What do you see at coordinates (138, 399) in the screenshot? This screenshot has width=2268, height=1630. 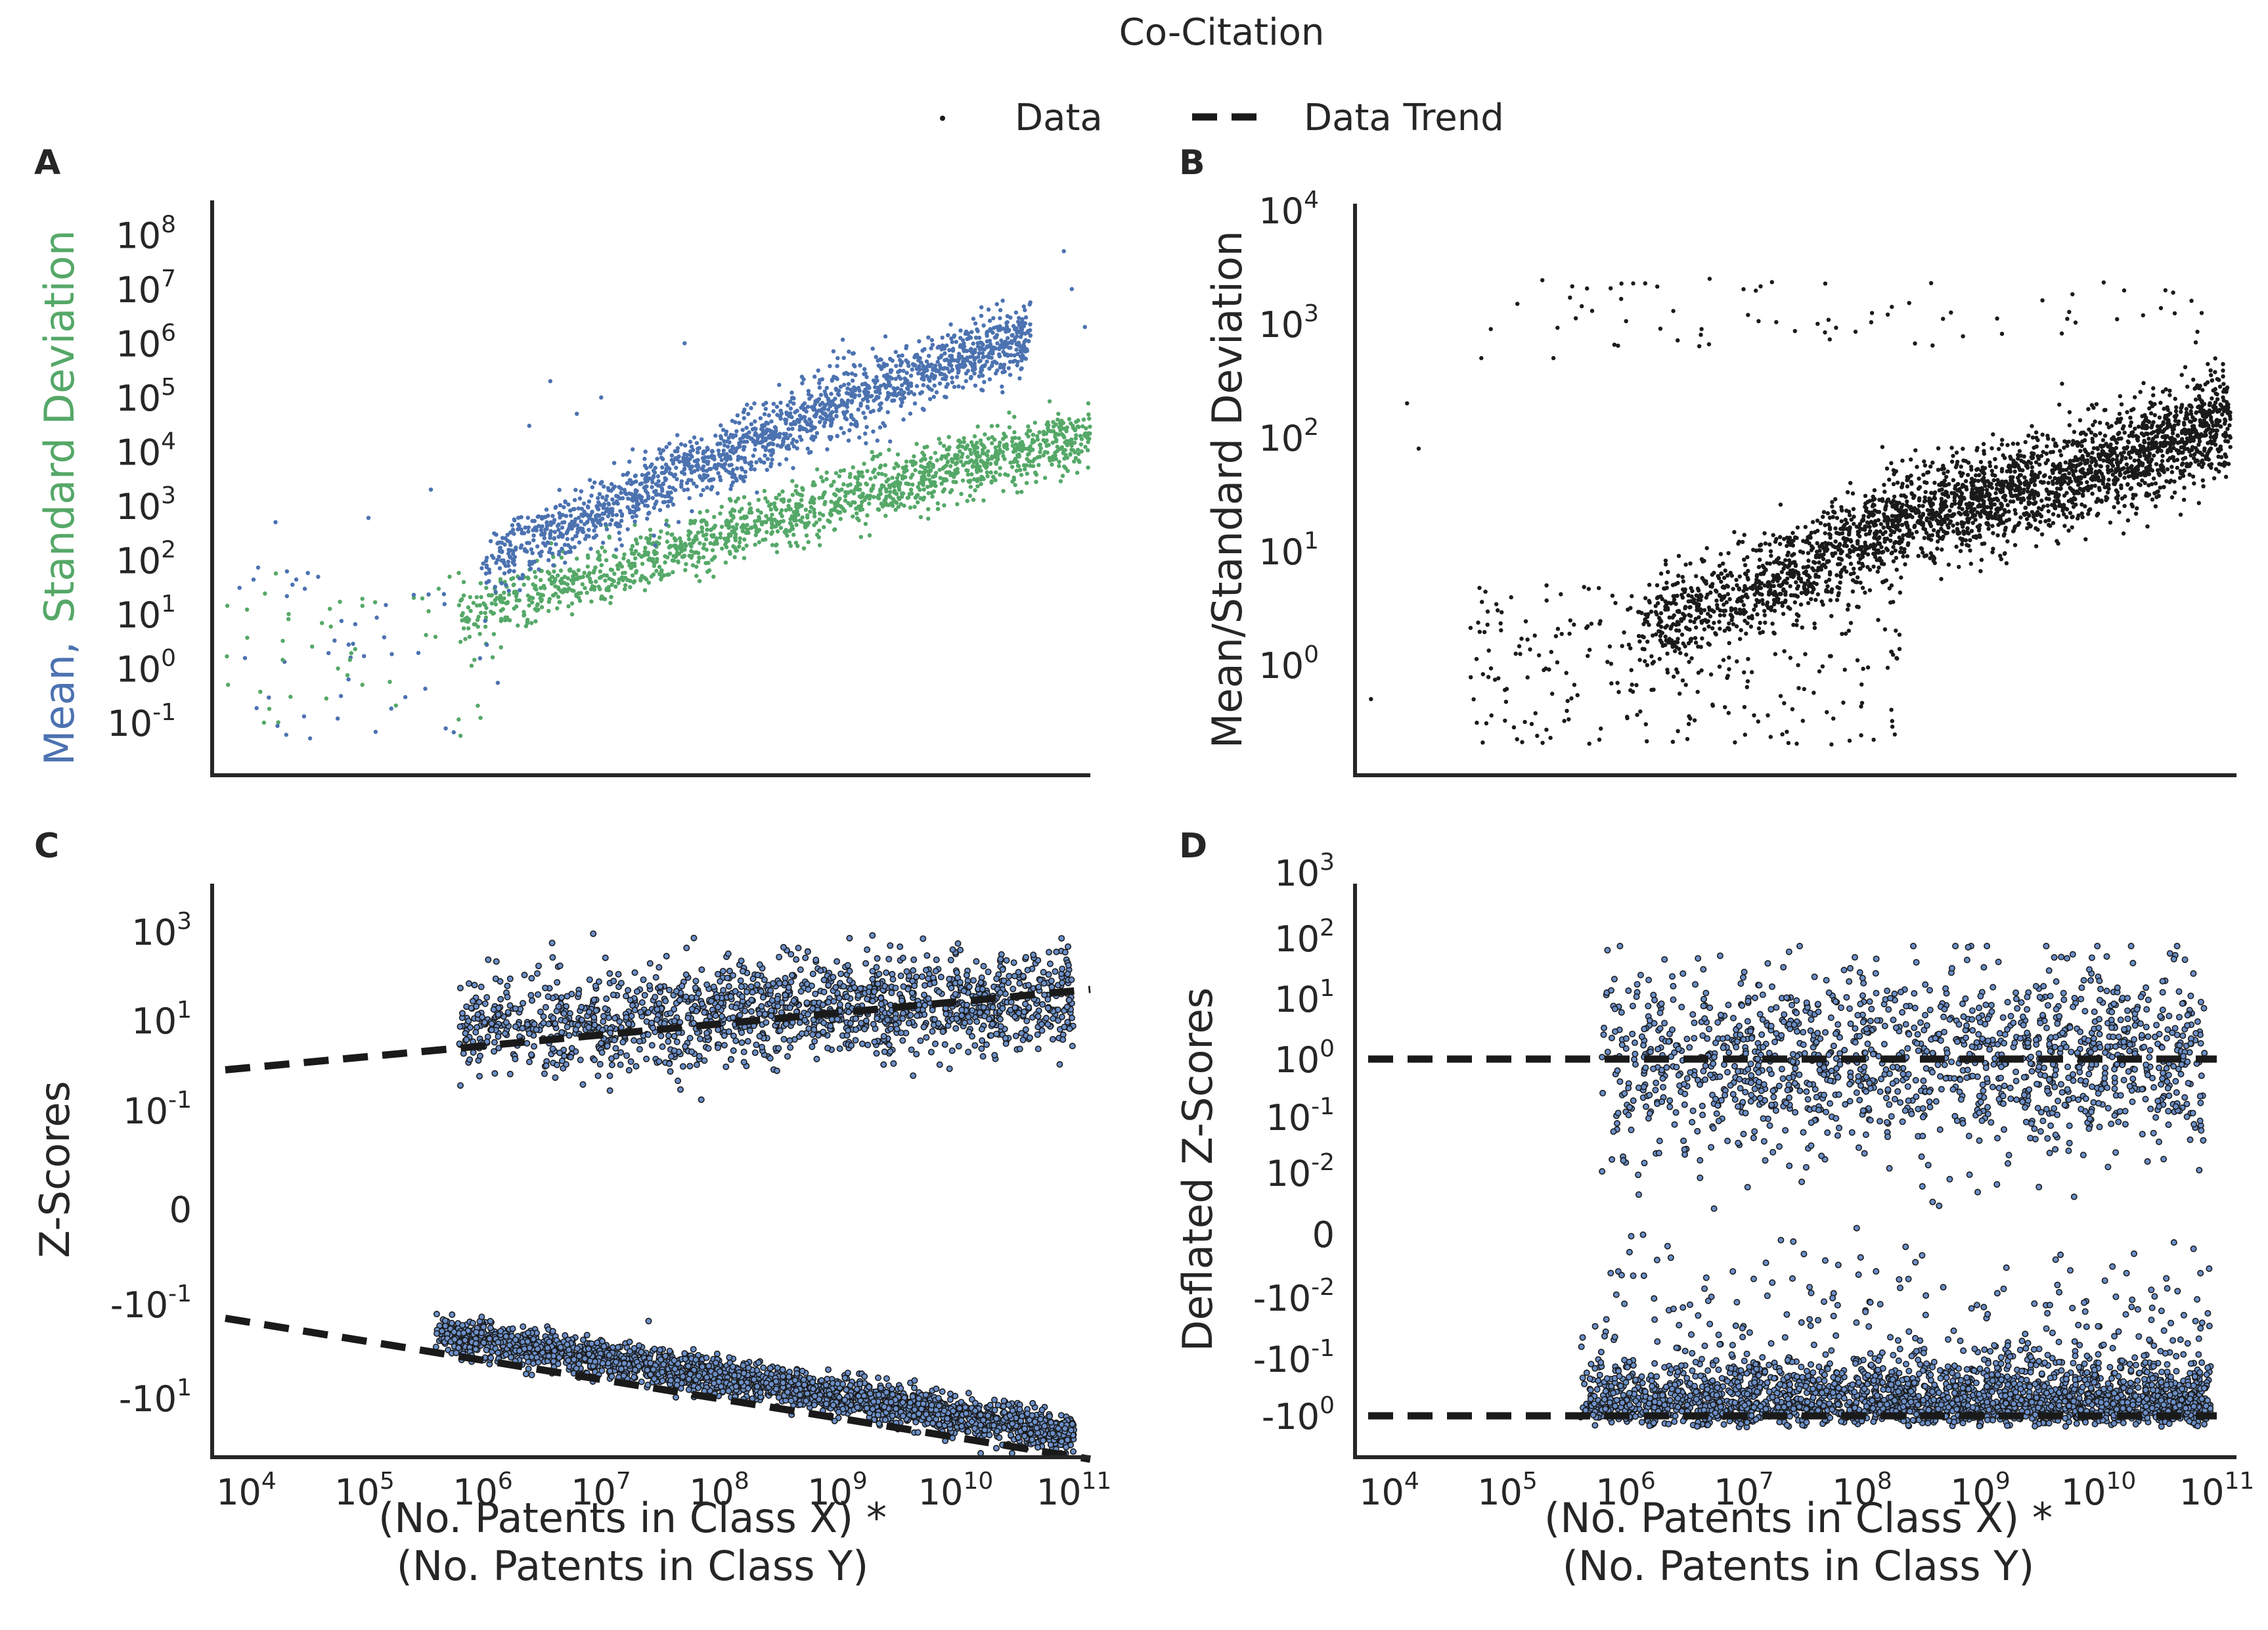 I see `panel-a-y-tick-base: 10` at bounding box center [138, 399].